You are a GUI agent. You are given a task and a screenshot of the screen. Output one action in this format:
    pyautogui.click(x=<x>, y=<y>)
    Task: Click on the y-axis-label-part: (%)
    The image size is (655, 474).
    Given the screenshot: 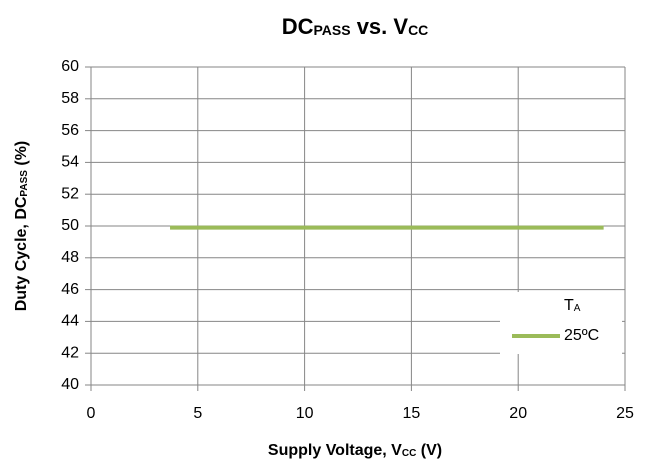 What is the action you would take?
    pyautogui.click(x=21, y=155)
    